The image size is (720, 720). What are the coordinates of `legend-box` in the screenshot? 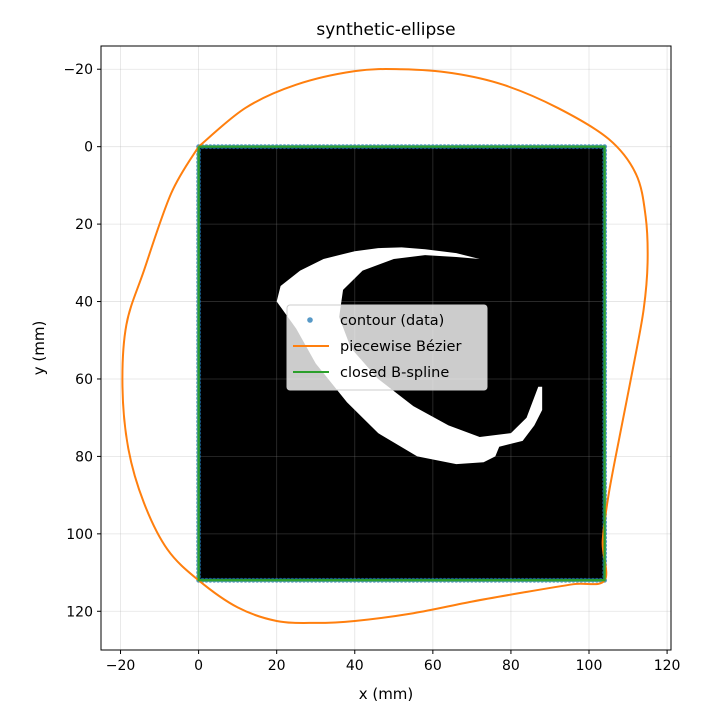 It's located at (387, 347).